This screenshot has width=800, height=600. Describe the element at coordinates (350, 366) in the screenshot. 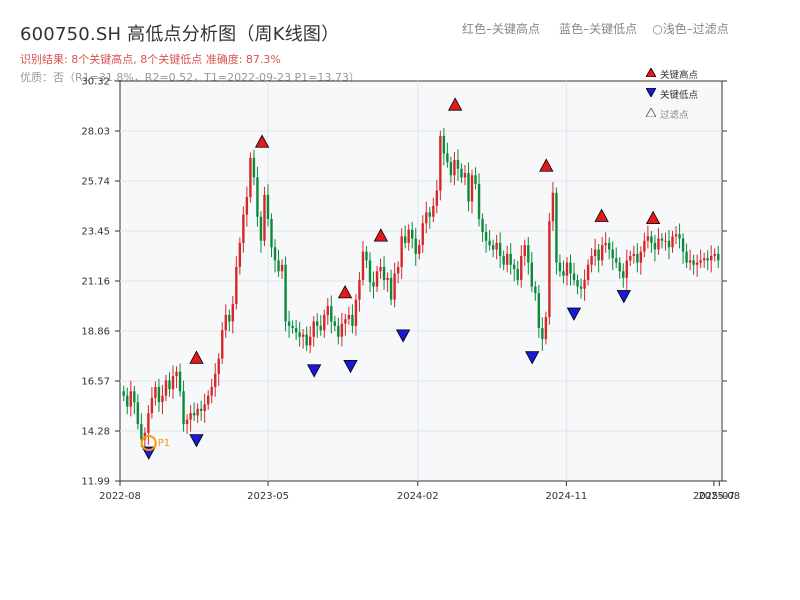

I see `key-low-marker` at that location.